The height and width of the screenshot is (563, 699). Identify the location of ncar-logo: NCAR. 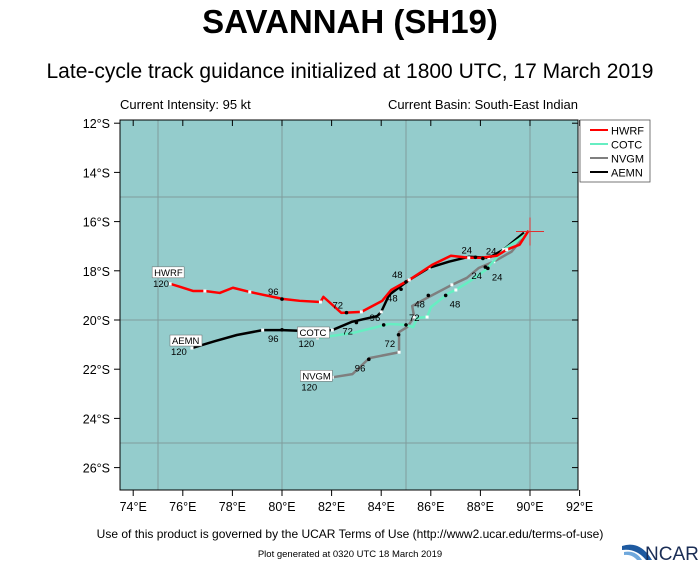
(660, 553).